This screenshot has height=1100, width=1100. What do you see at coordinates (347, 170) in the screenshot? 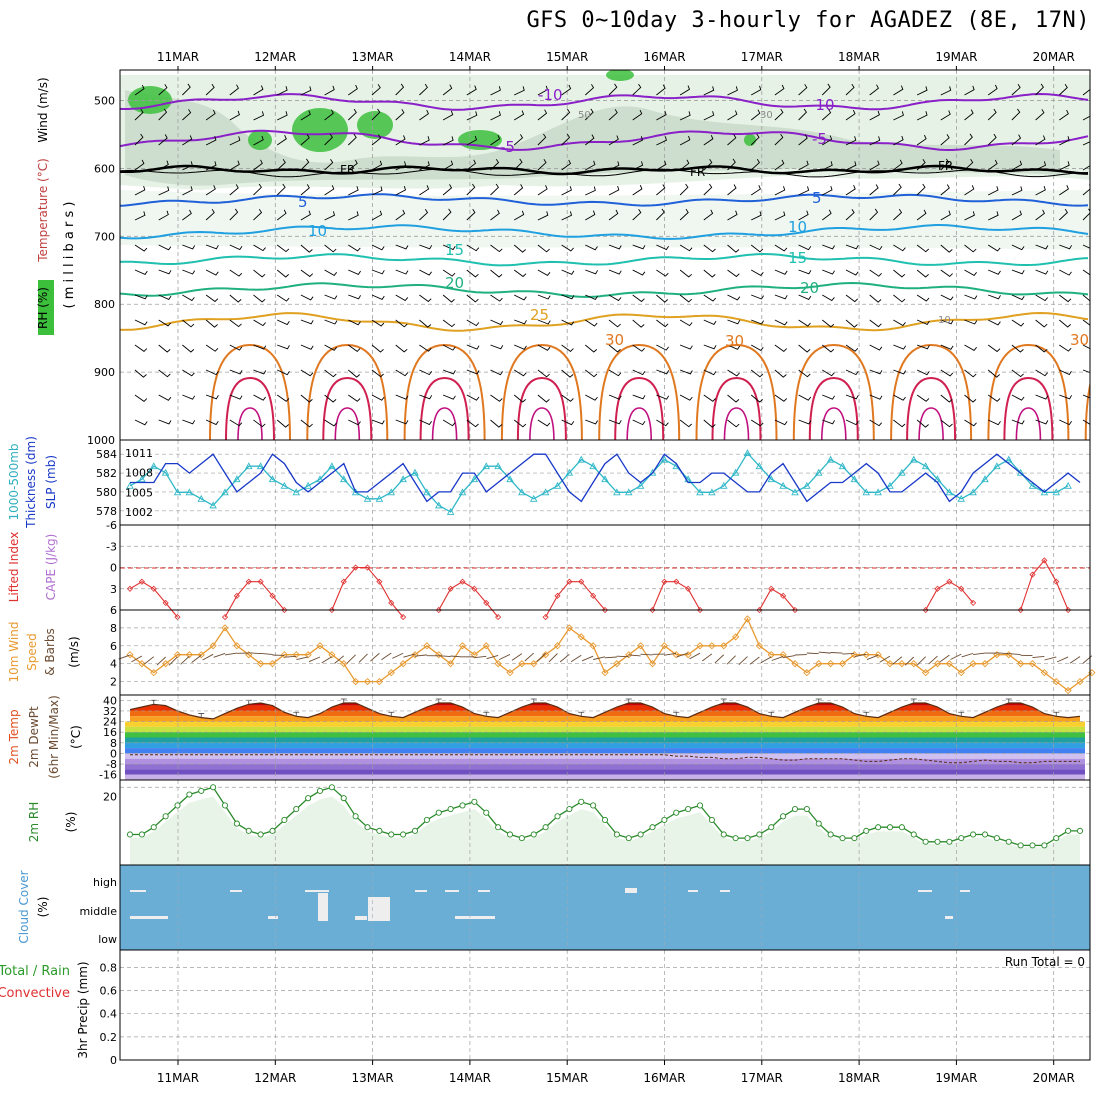
I see `freezing-level-label: FR` at bounding box center [347, 170].